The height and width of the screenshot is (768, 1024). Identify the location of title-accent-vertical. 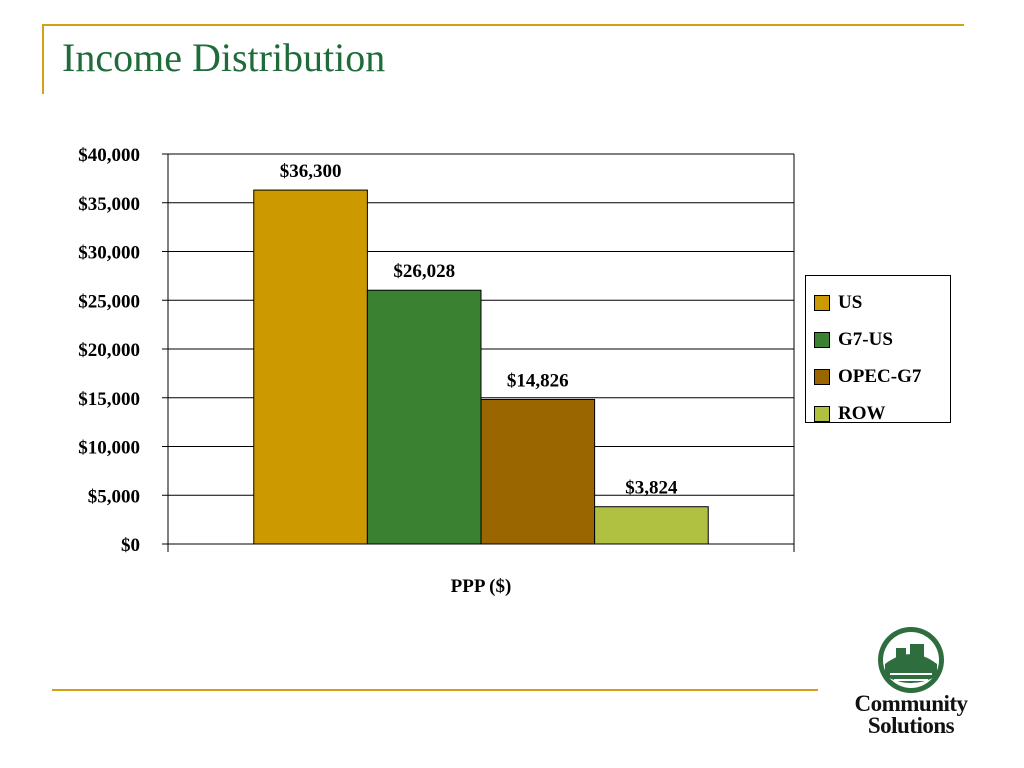
(43, 59).